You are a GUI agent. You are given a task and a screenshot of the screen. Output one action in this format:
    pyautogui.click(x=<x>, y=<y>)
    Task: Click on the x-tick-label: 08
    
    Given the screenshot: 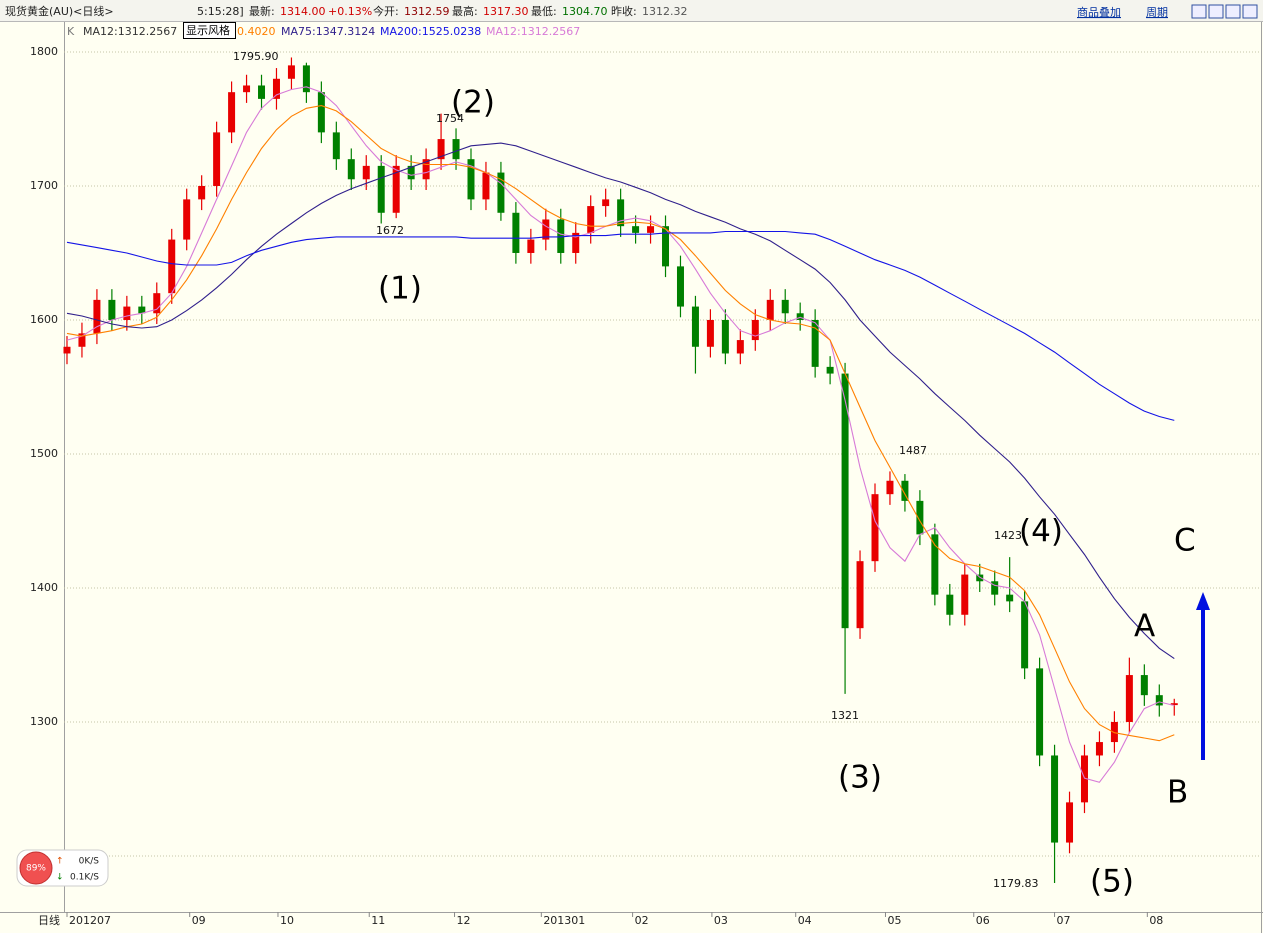 What is the action you would take?
    pyautogui.click(x=1156, y=920)
    